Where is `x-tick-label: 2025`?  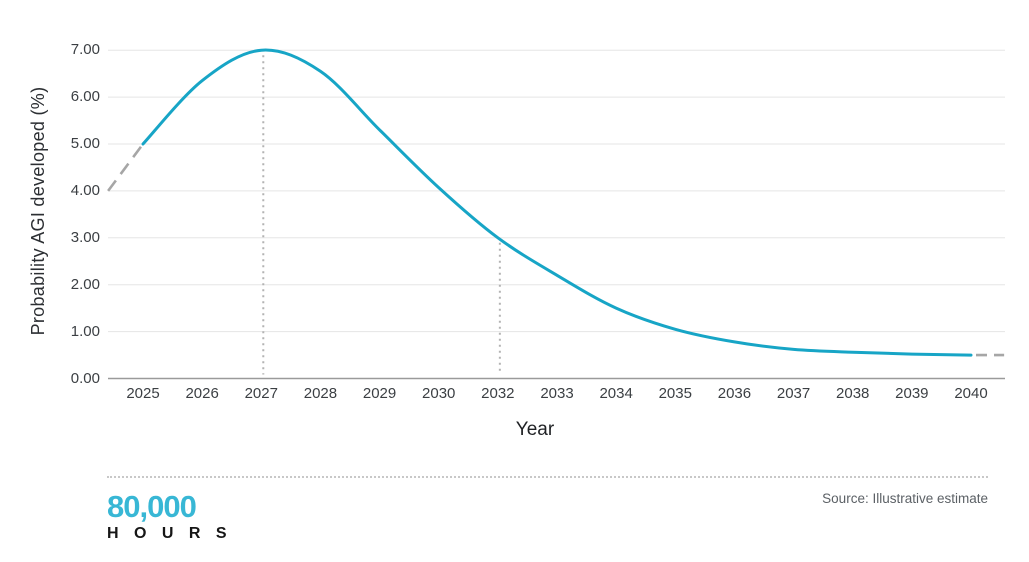 x-tick-label: 2025 is located at coordinates (143, 393).